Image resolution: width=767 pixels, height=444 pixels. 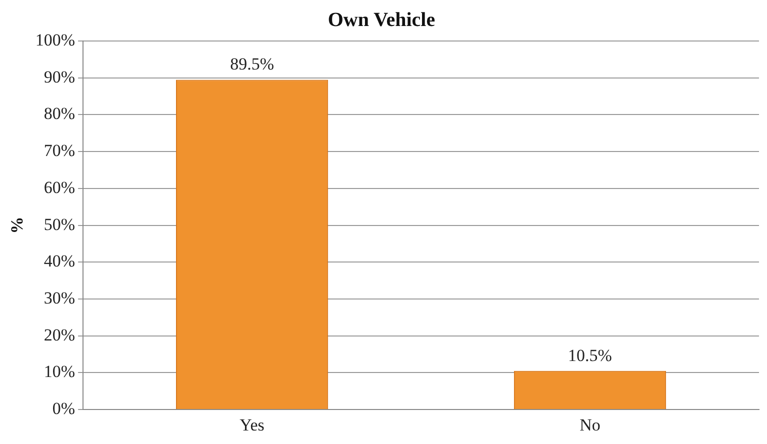 What do you see at coordinates (382, 20) in the screenshot?
I see `chart-title: Own Vehicle` at bounding box center [382, 20].